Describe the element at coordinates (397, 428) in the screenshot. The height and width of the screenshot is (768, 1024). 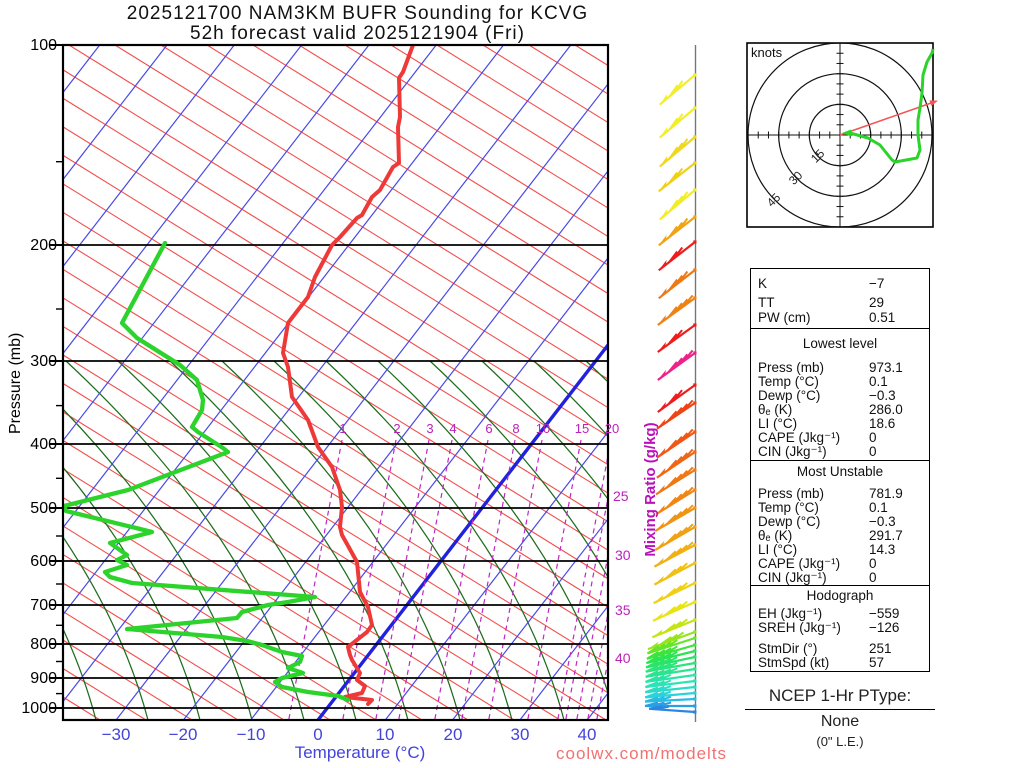
I see `mixing-ratio-label: 2` at that location.